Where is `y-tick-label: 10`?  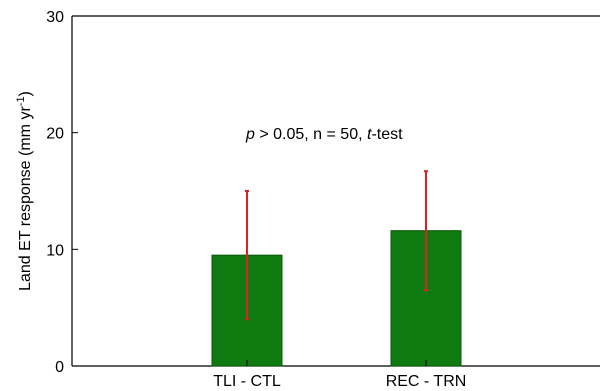 y-tick-label: 10 is located at coordinates (55, 250).